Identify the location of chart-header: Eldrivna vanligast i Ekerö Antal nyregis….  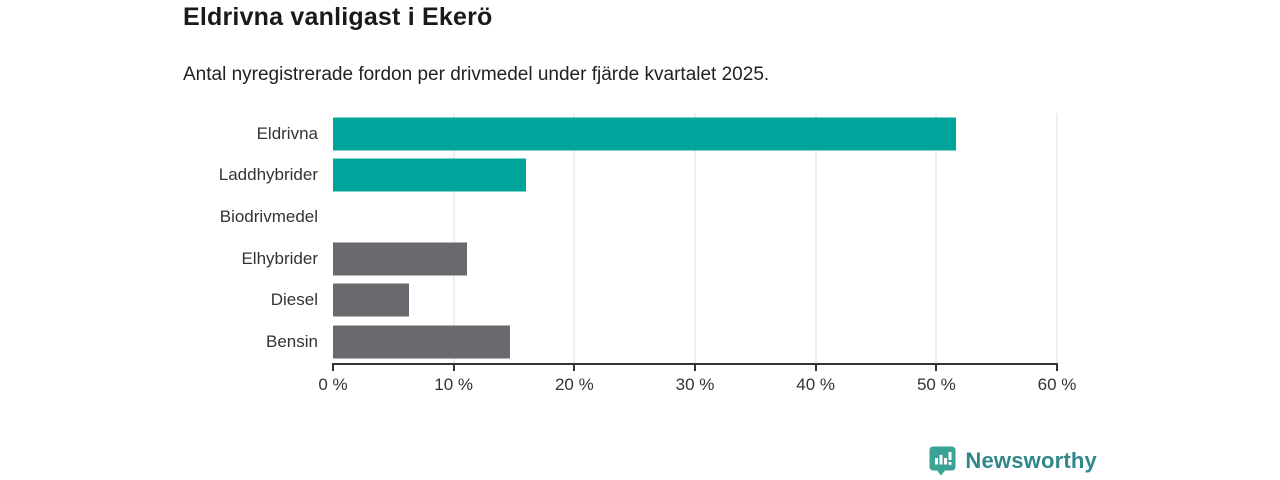
(476, 43).